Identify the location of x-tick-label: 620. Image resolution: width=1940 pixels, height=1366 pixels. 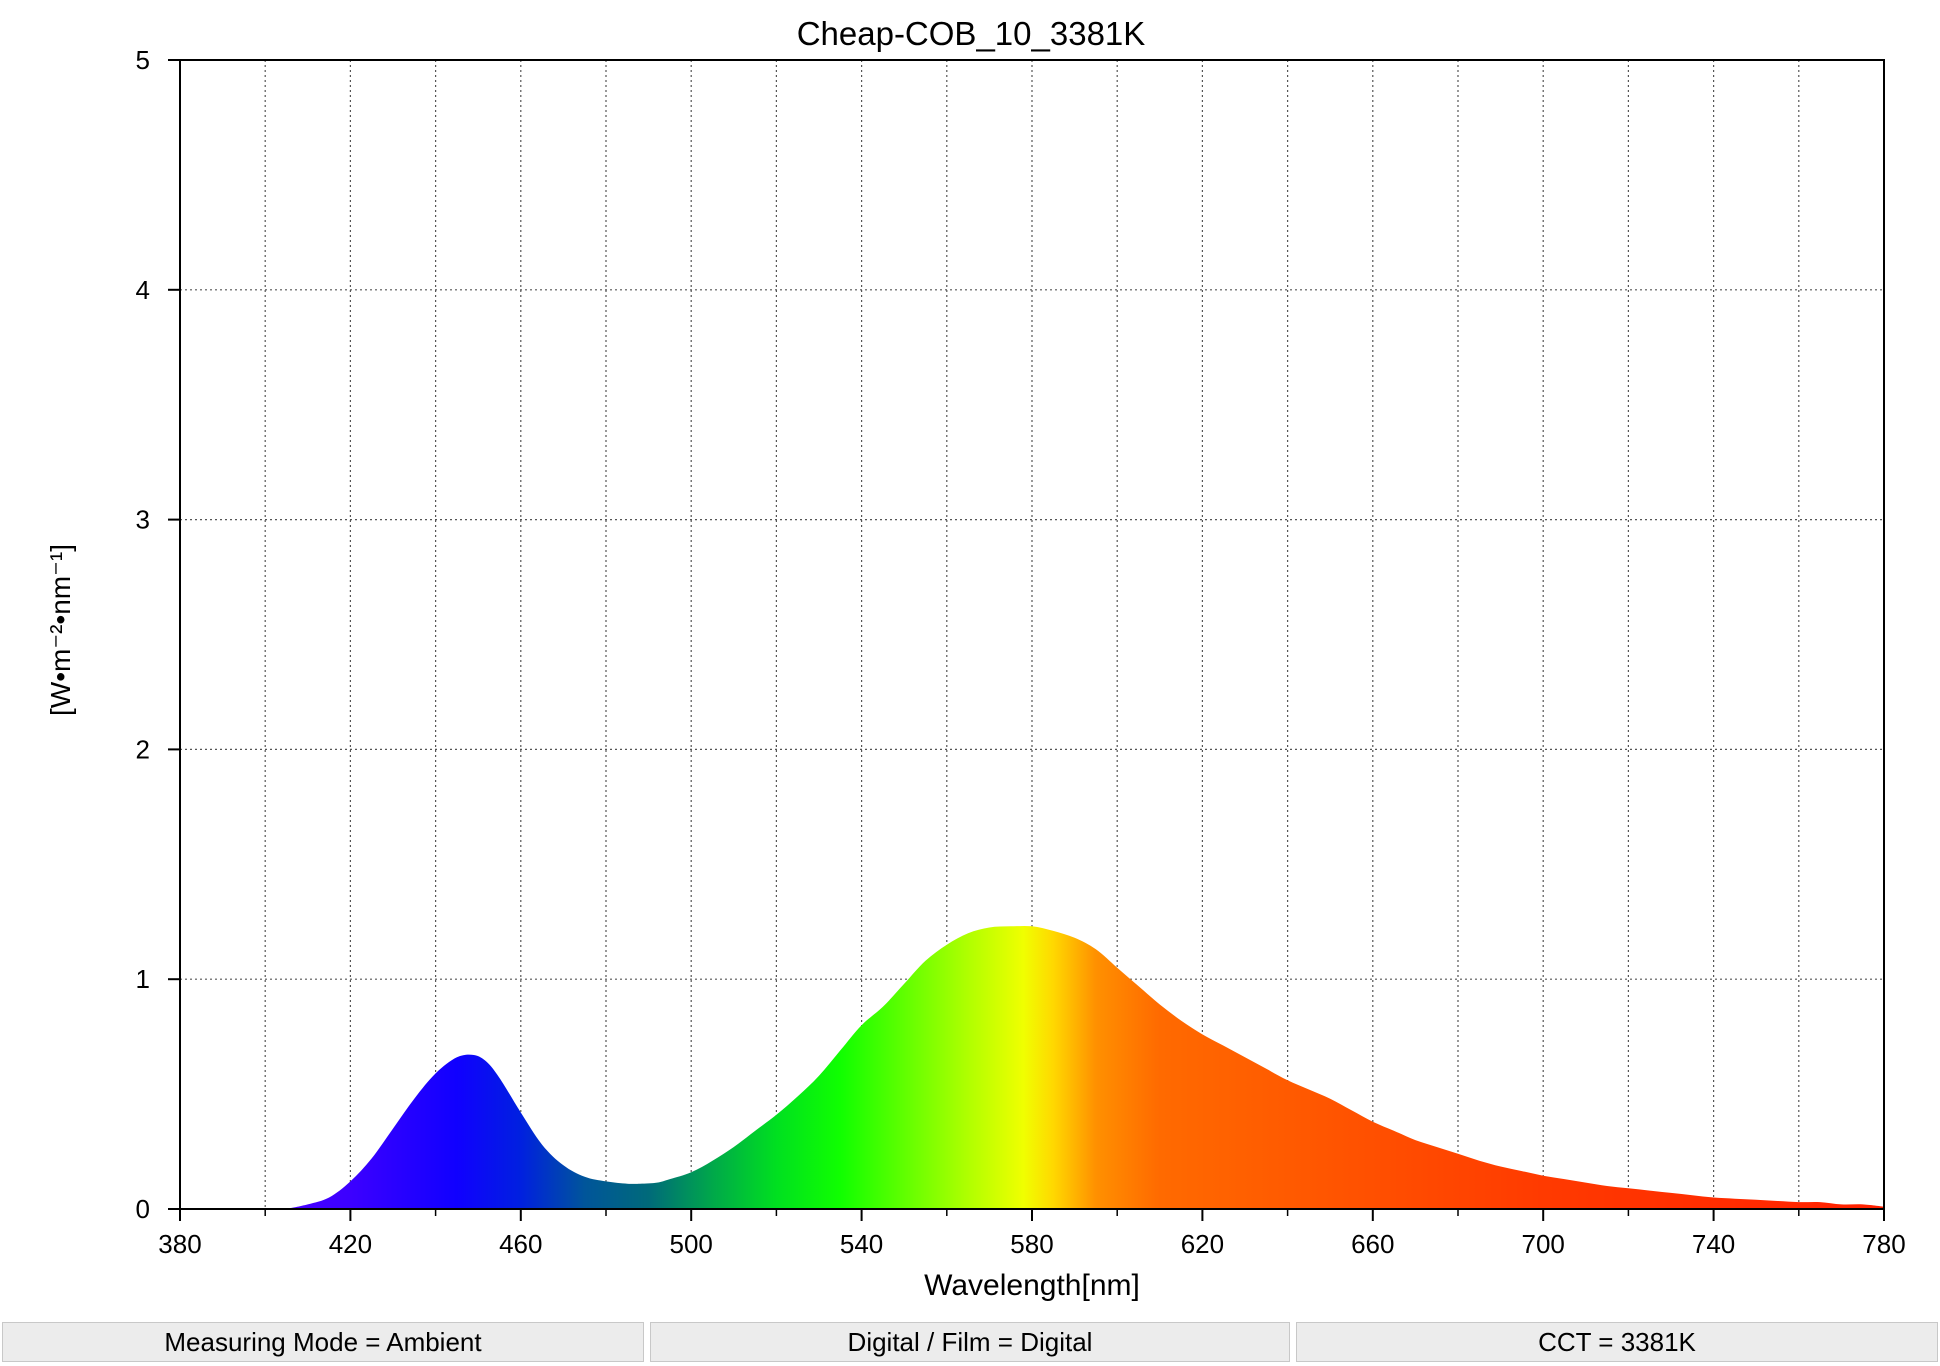
(1202, 1244).